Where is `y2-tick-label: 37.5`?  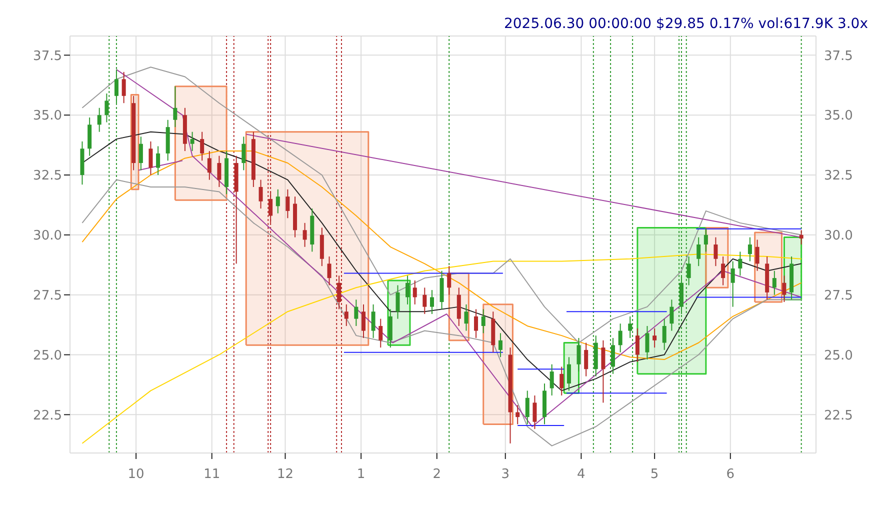
y2-tick-label: 37.5 is located at coordinates (838, 56).